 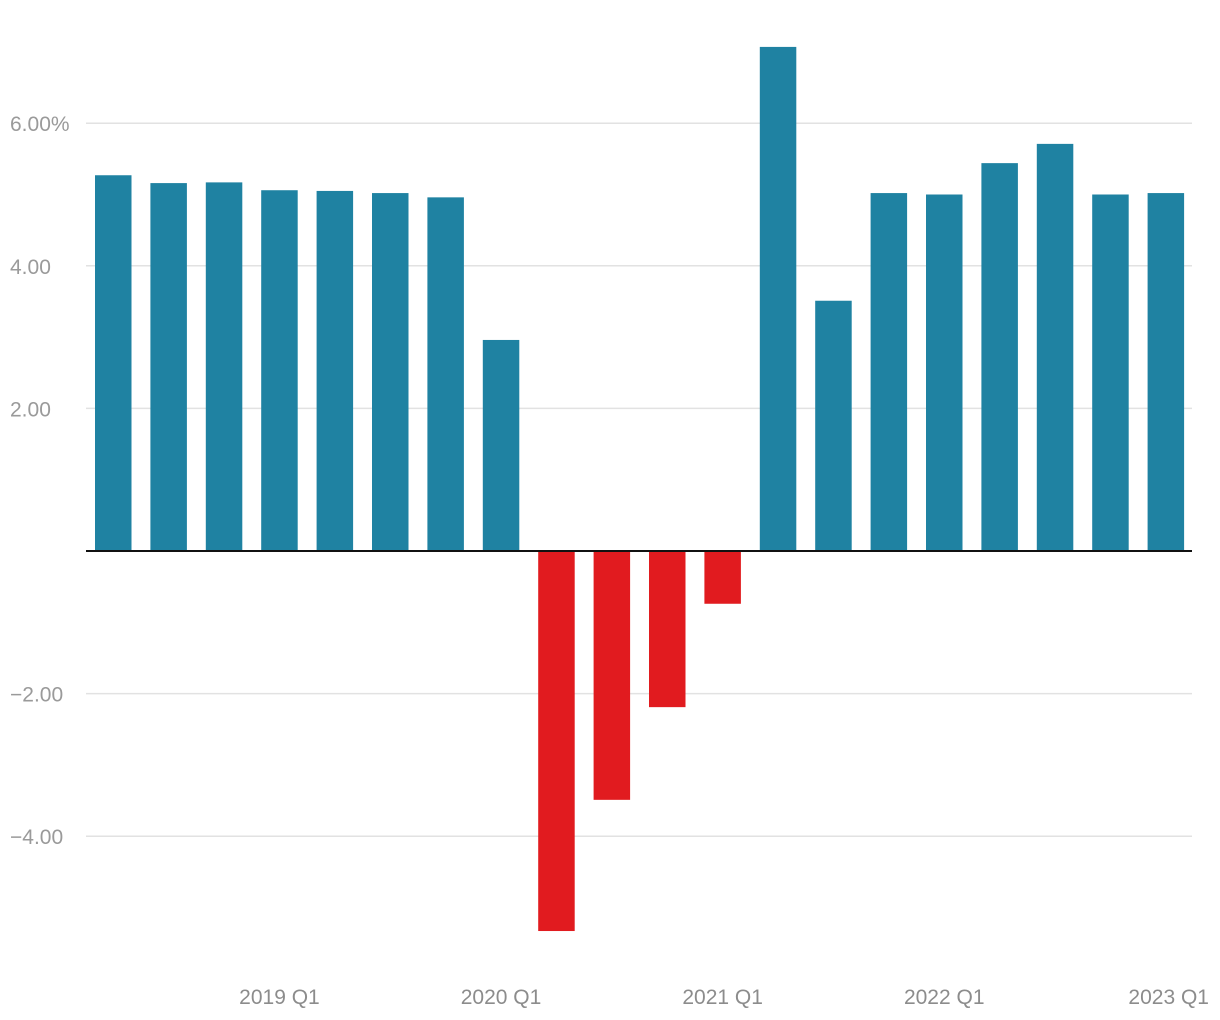 What do you see at coordinates (999, 357) in the screenshot?
I see `bar-2022-q2` at bounding box center [999, 357].